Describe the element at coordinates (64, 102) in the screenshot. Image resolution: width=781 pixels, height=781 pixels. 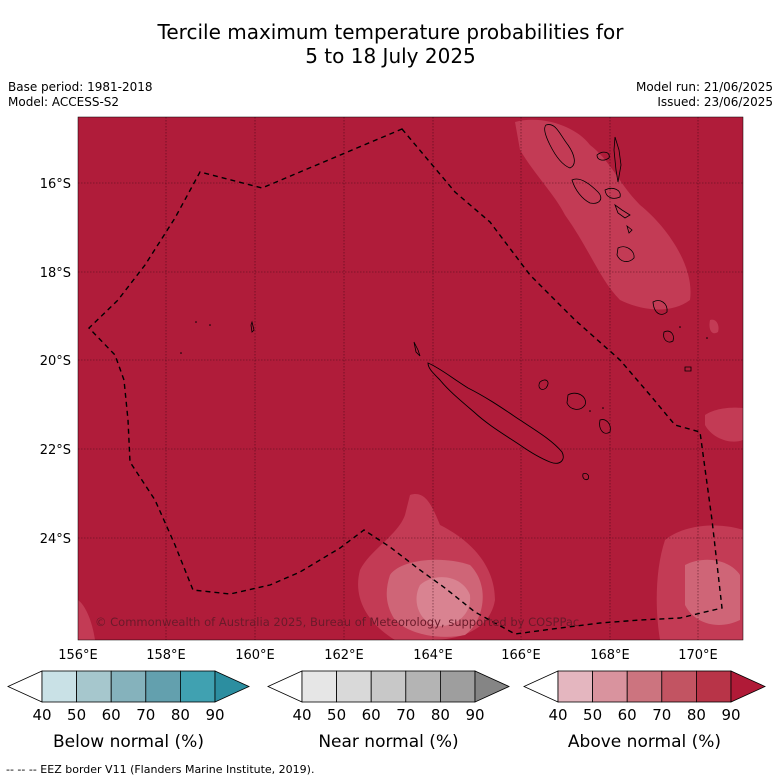
I see `model-name: Model: ACCESS-S2` at that location.